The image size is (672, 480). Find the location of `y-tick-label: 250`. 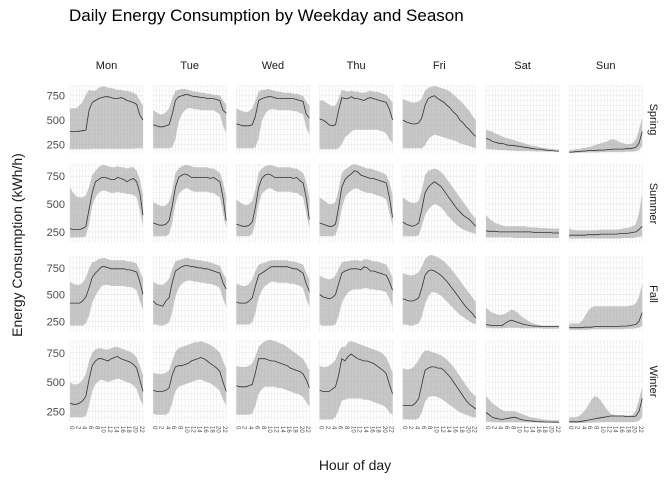

y-tick-label: 250 is located at coordinates (56, 233).